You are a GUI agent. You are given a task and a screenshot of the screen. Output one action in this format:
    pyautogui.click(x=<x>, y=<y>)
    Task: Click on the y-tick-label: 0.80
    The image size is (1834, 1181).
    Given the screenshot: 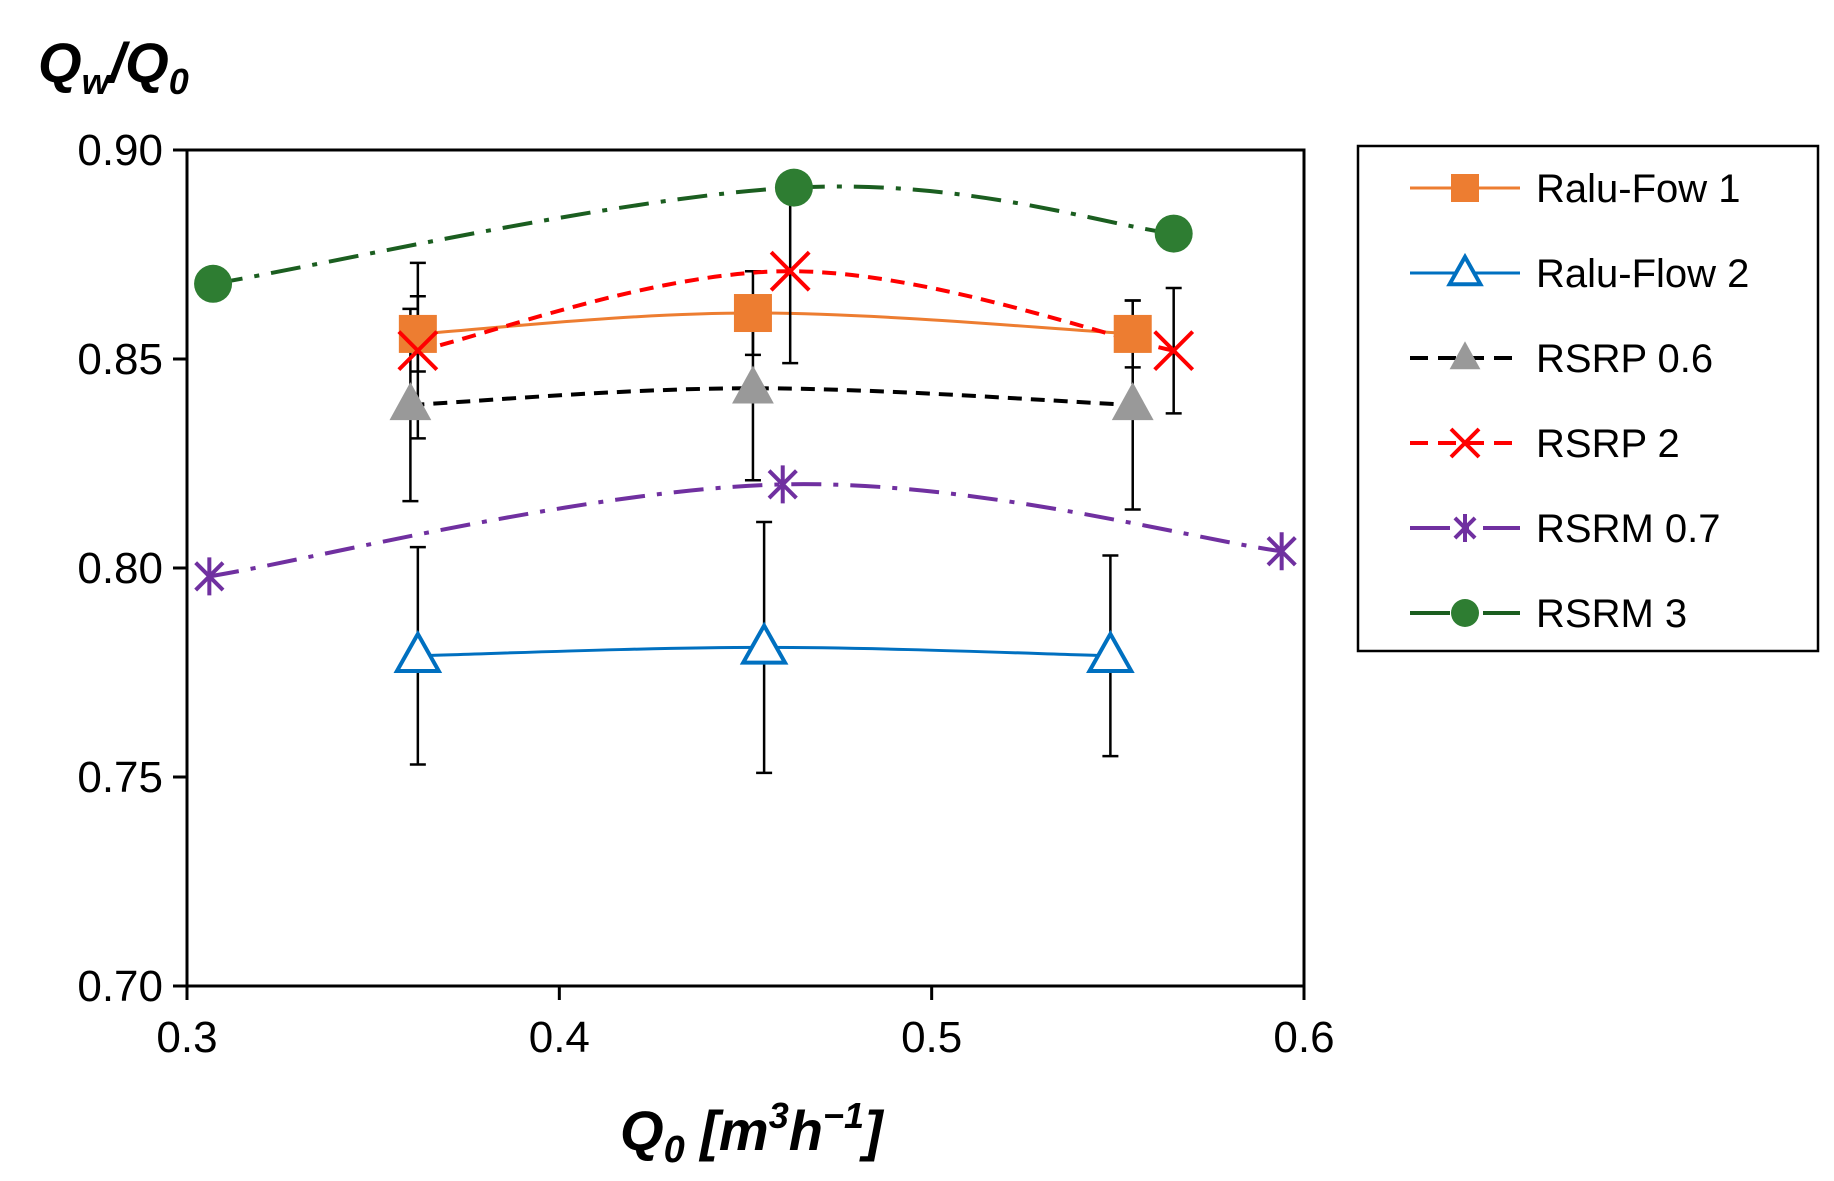 What is the action you would take?
    pyautogui.click(x=120, y=568)
    